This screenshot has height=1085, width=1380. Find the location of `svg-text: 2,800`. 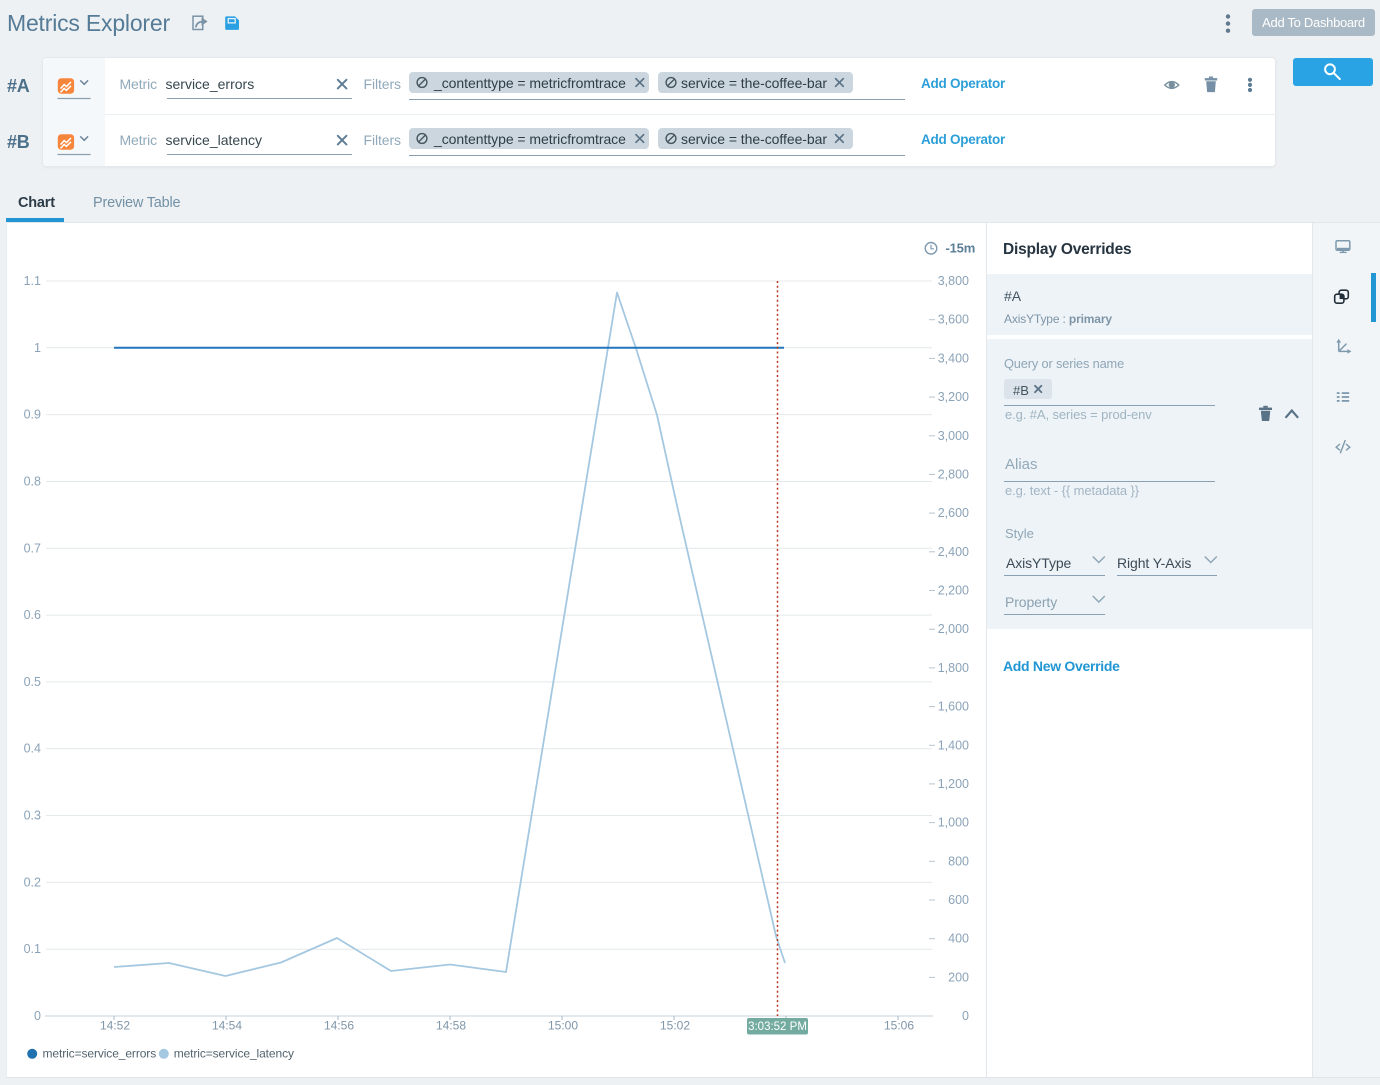

svg-text: 2,800 is located at coordinates (953, 474).